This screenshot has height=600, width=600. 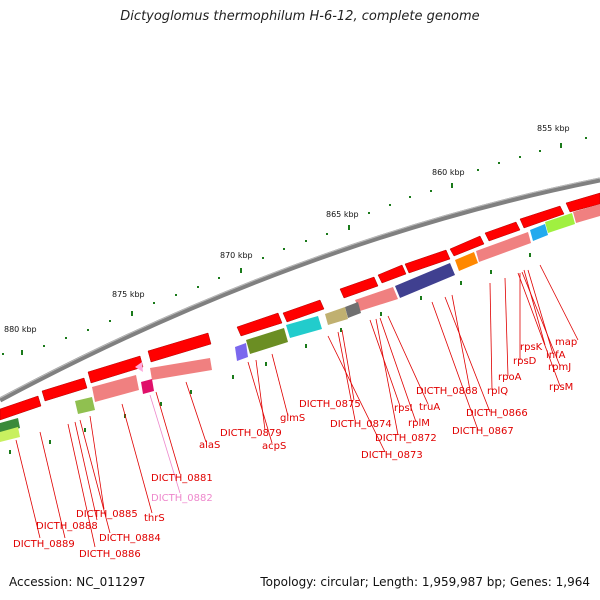 I want to click on gene-label-dicth-0888: DICTH_0888, so click(x=67, y=526).